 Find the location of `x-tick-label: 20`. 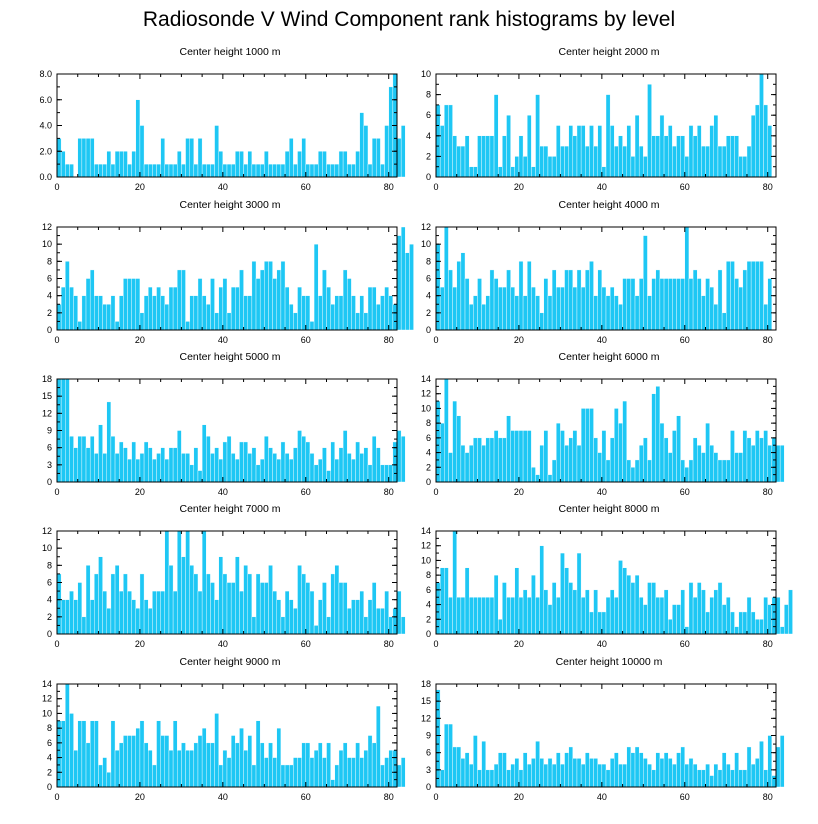

x-tick-label: 20 is located at coordinates (140, 340).